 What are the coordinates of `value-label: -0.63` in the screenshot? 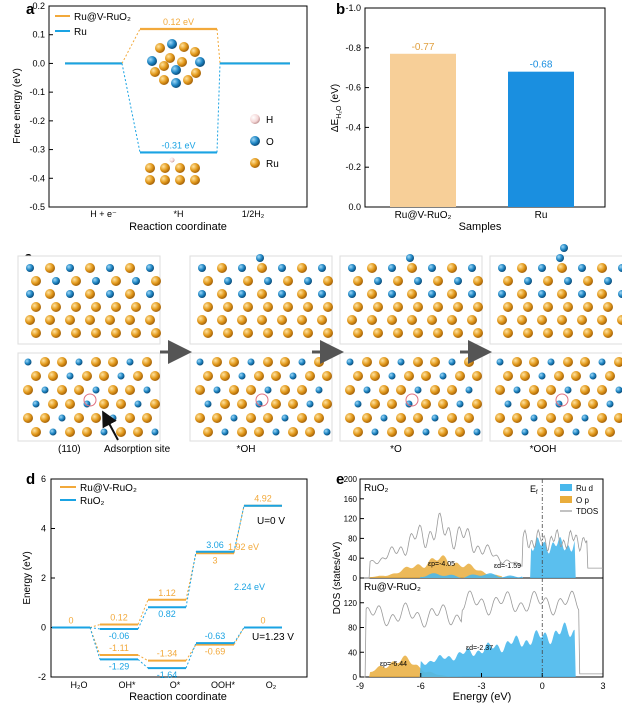 It's located at (215, 636).